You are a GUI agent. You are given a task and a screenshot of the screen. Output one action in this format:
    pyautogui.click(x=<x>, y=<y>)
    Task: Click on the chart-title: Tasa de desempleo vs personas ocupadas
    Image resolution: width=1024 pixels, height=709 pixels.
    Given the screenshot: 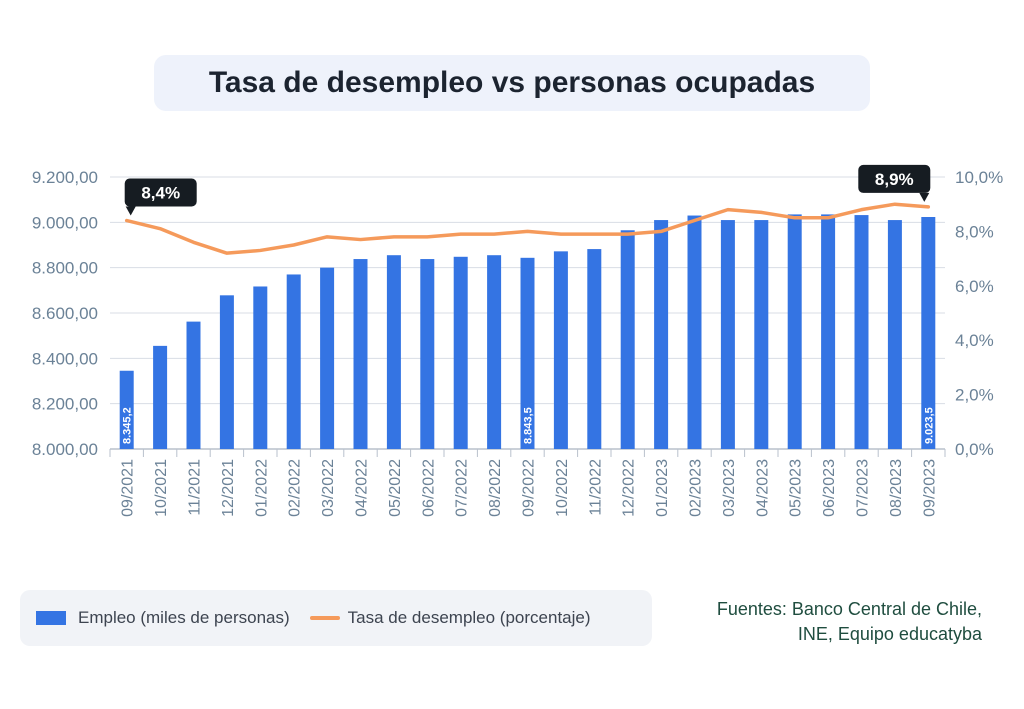 What is the action you would take?
    pyautogui.click(x=512, y=82)
    